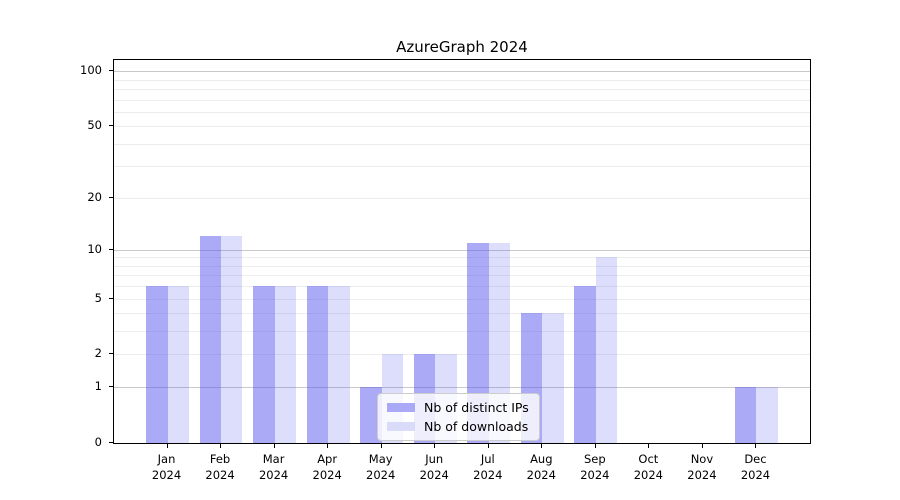  What do you see at coordinates (94, 196) in the screenshot?
I see `y-tick-label: 20` at bounding box center [94, 196].